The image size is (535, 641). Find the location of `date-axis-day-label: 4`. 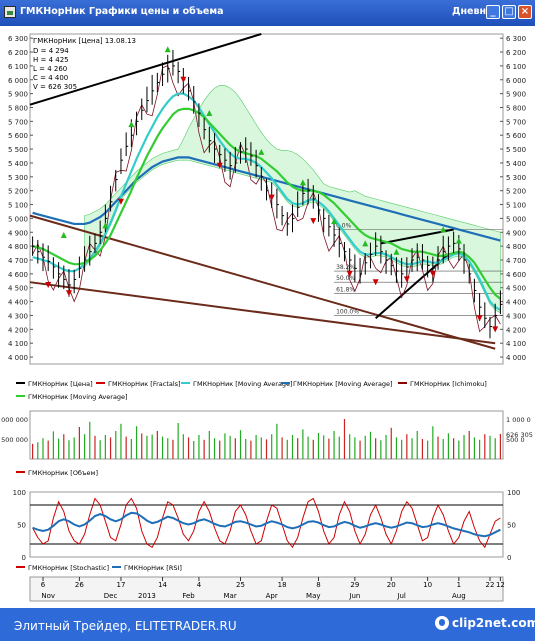

date-axis-day-label: 4 is located at coordinates (199, 585).